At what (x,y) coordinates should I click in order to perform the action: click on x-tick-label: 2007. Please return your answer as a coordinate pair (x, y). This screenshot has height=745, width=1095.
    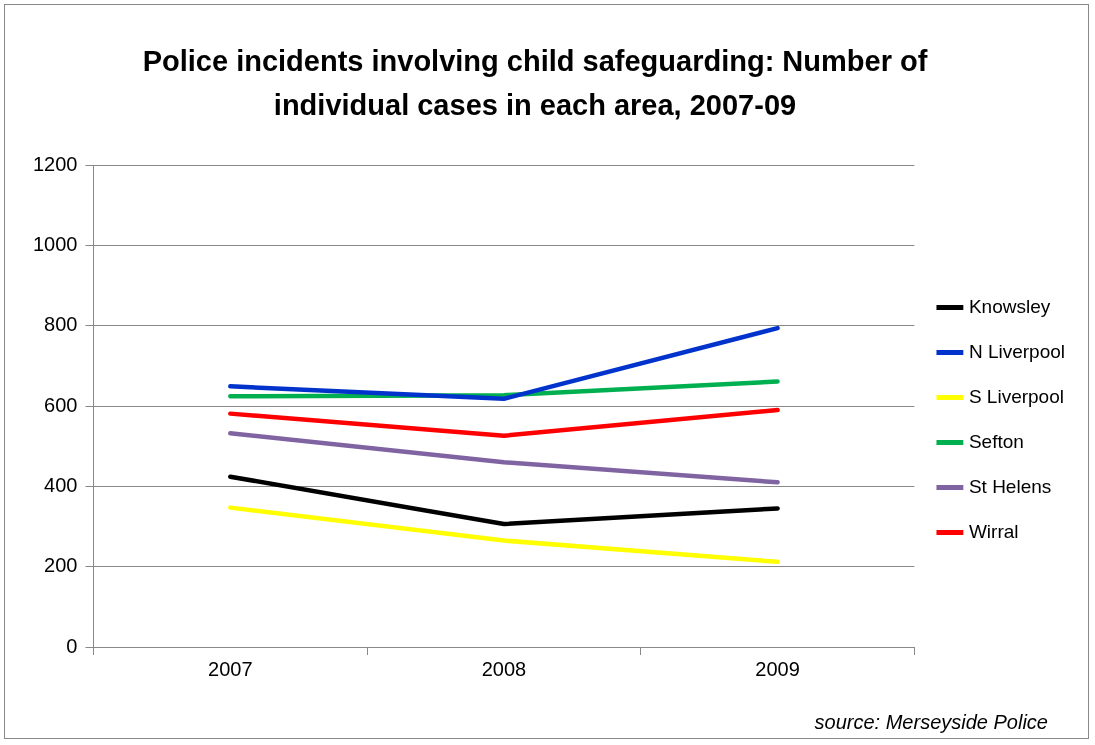
    Looking at the image, I should click on (230, 668).